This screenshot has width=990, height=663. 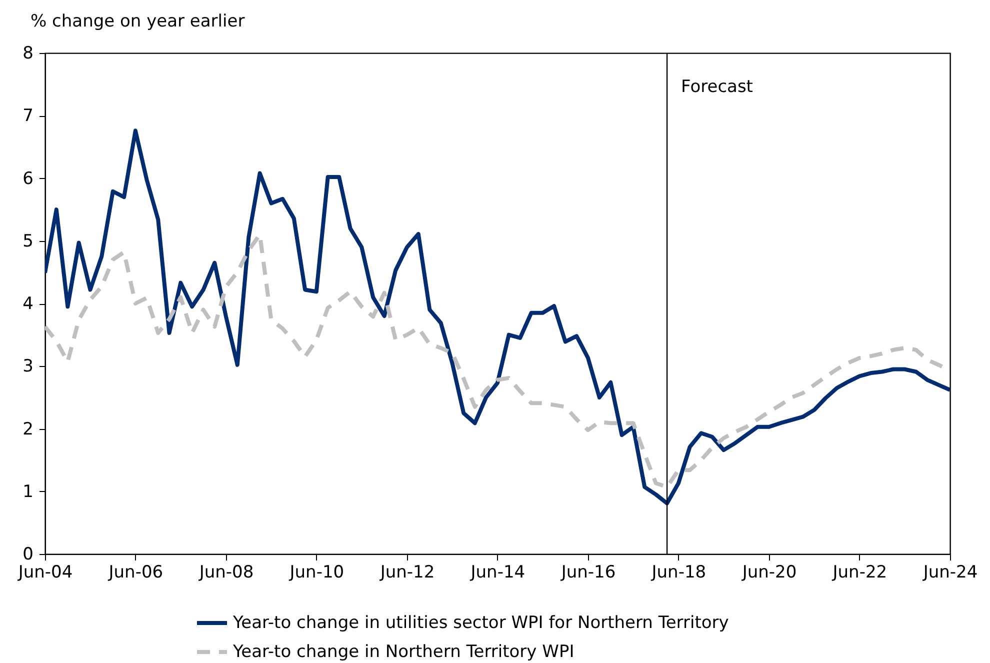 I want to click on y-tick-label: 3, so click(x=28, y=366).